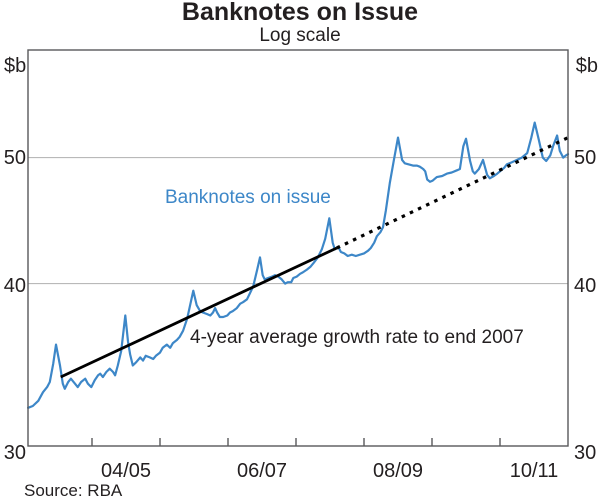 The height and width of the screenshot is (500, 600). Describe the element at coordinates (296, 442) in the screenshot. I see `x-axis-ticks` at that location.